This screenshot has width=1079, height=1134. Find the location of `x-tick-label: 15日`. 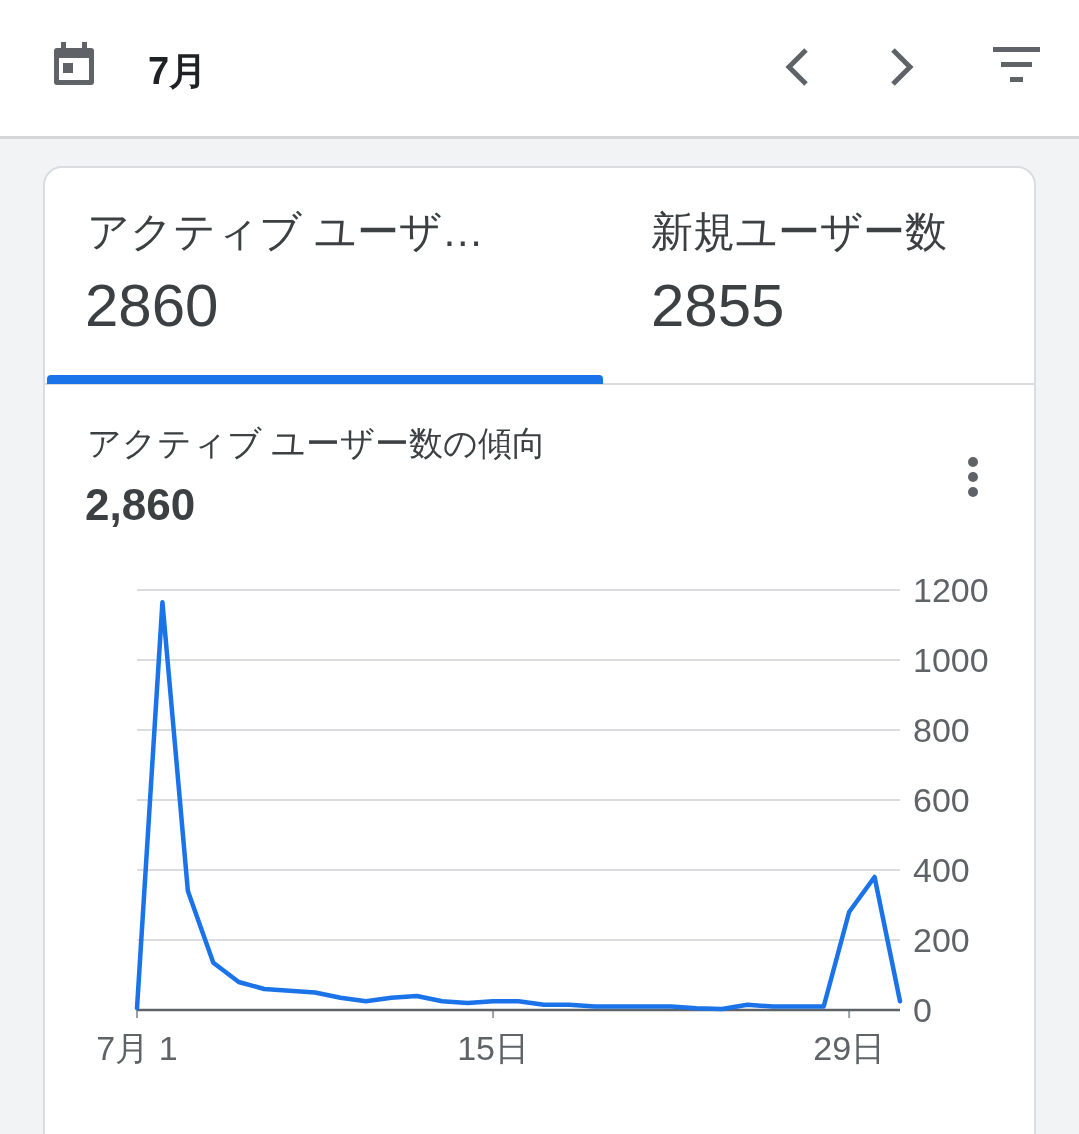

x-tick-label: 15日 is located at coordinates (493, 1048).